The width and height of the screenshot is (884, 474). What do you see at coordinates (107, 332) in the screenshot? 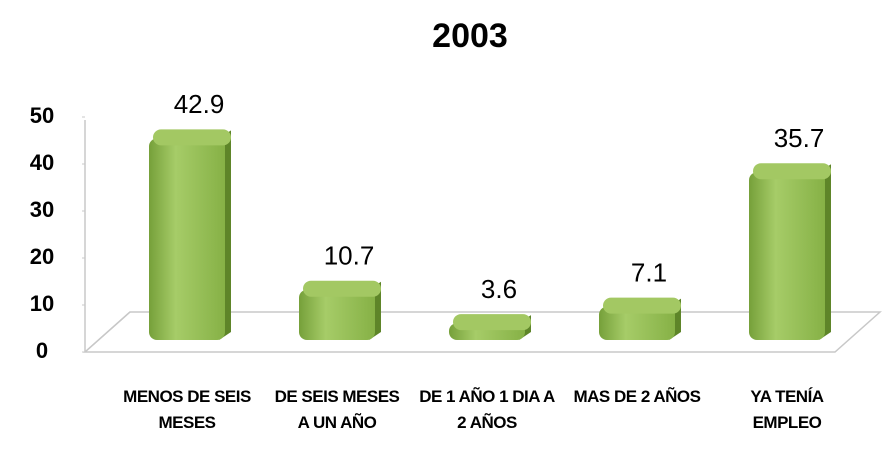
I see `floor-edge` at bounding box center [107, 332].